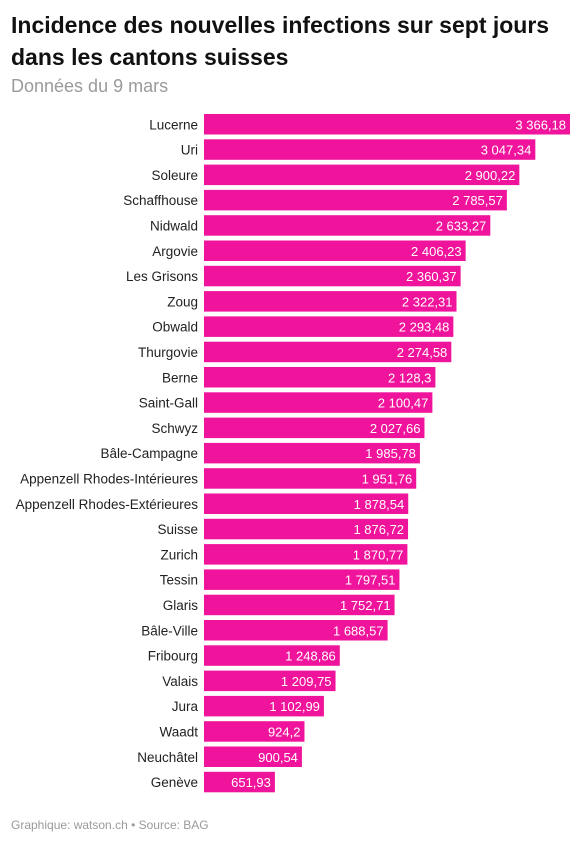 Image resolution: width=582 pixels, height=845 pixels. What do you see at coordinates (461, 225) in the screenshot?
I see `bar-value-label: 2 633,27` at bounding box center [461, 225].